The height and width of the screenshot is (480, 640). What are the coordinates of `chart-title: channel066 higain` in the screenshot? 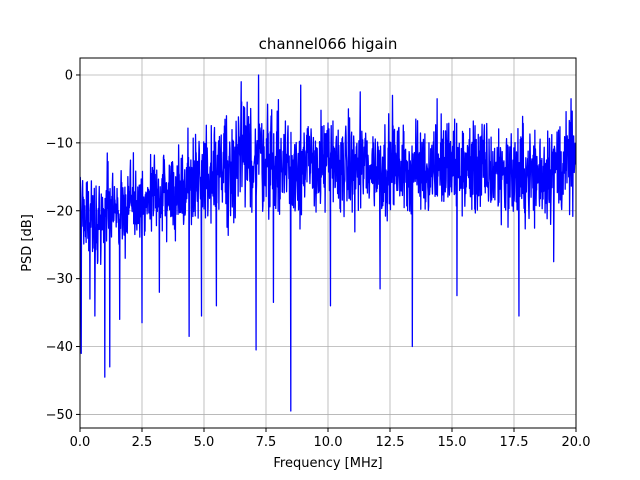 It's located at (328, 44).